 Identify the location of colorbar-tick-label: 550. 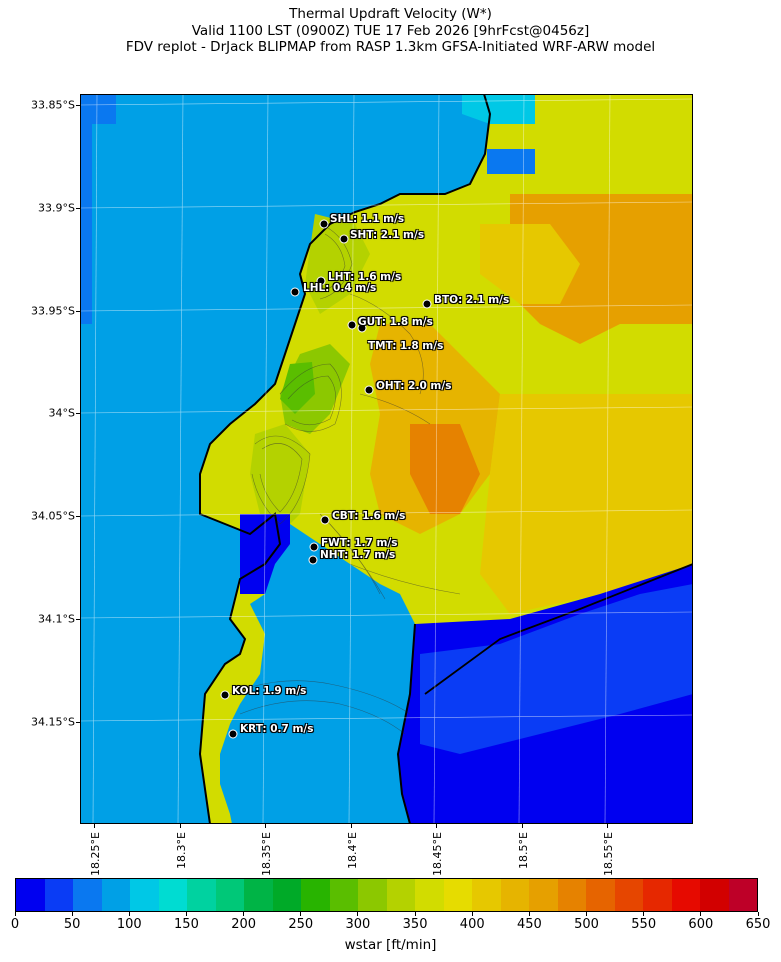
(644, 924).